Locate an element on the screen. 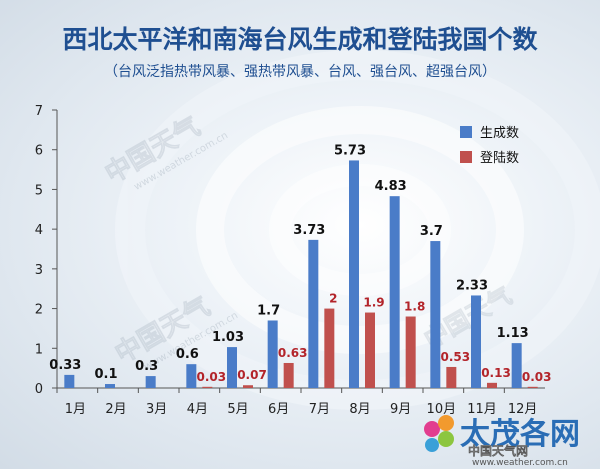 The width and height of the screenshot is (600, 469). brand-sub-text: 中国天气网 is located at coordinates (498, 450).